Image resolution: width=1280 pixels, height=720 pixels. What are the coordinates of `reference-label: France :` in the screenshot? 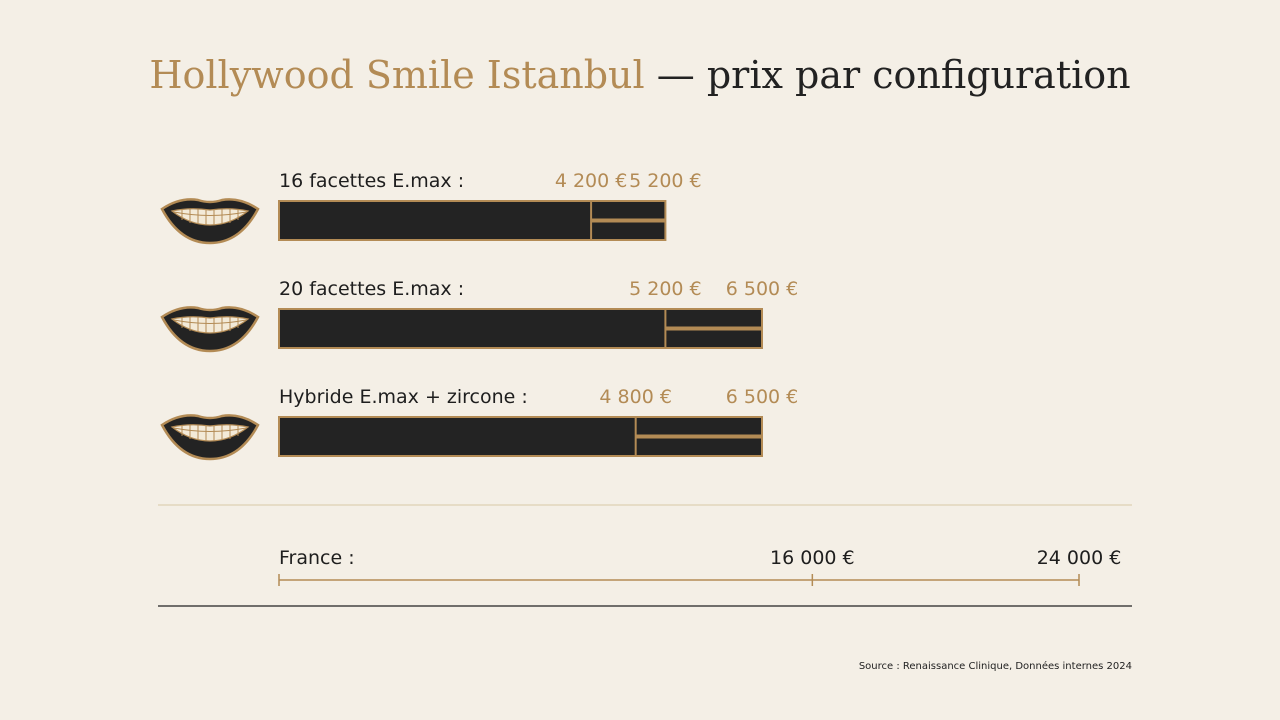 It's located at (317, 558).